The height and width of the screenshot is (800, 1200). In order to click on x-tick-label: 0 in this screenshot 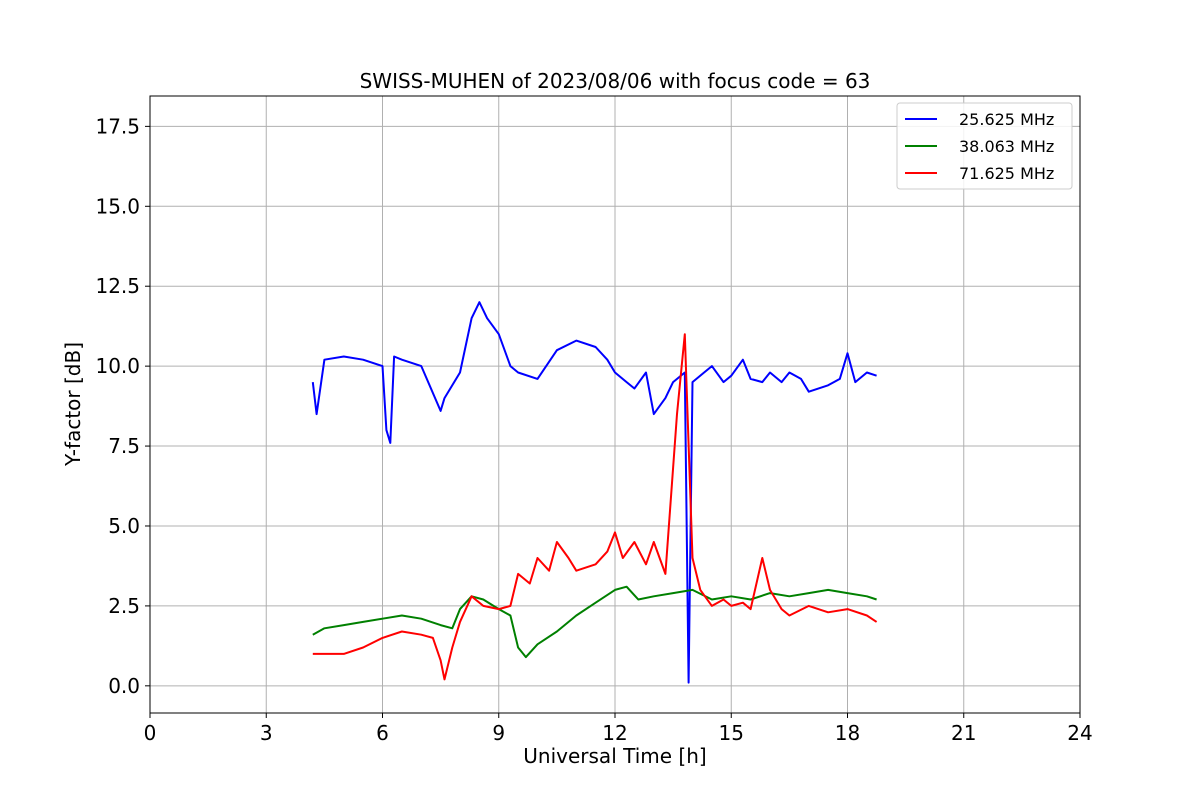, I will do `click(150, 733)`.